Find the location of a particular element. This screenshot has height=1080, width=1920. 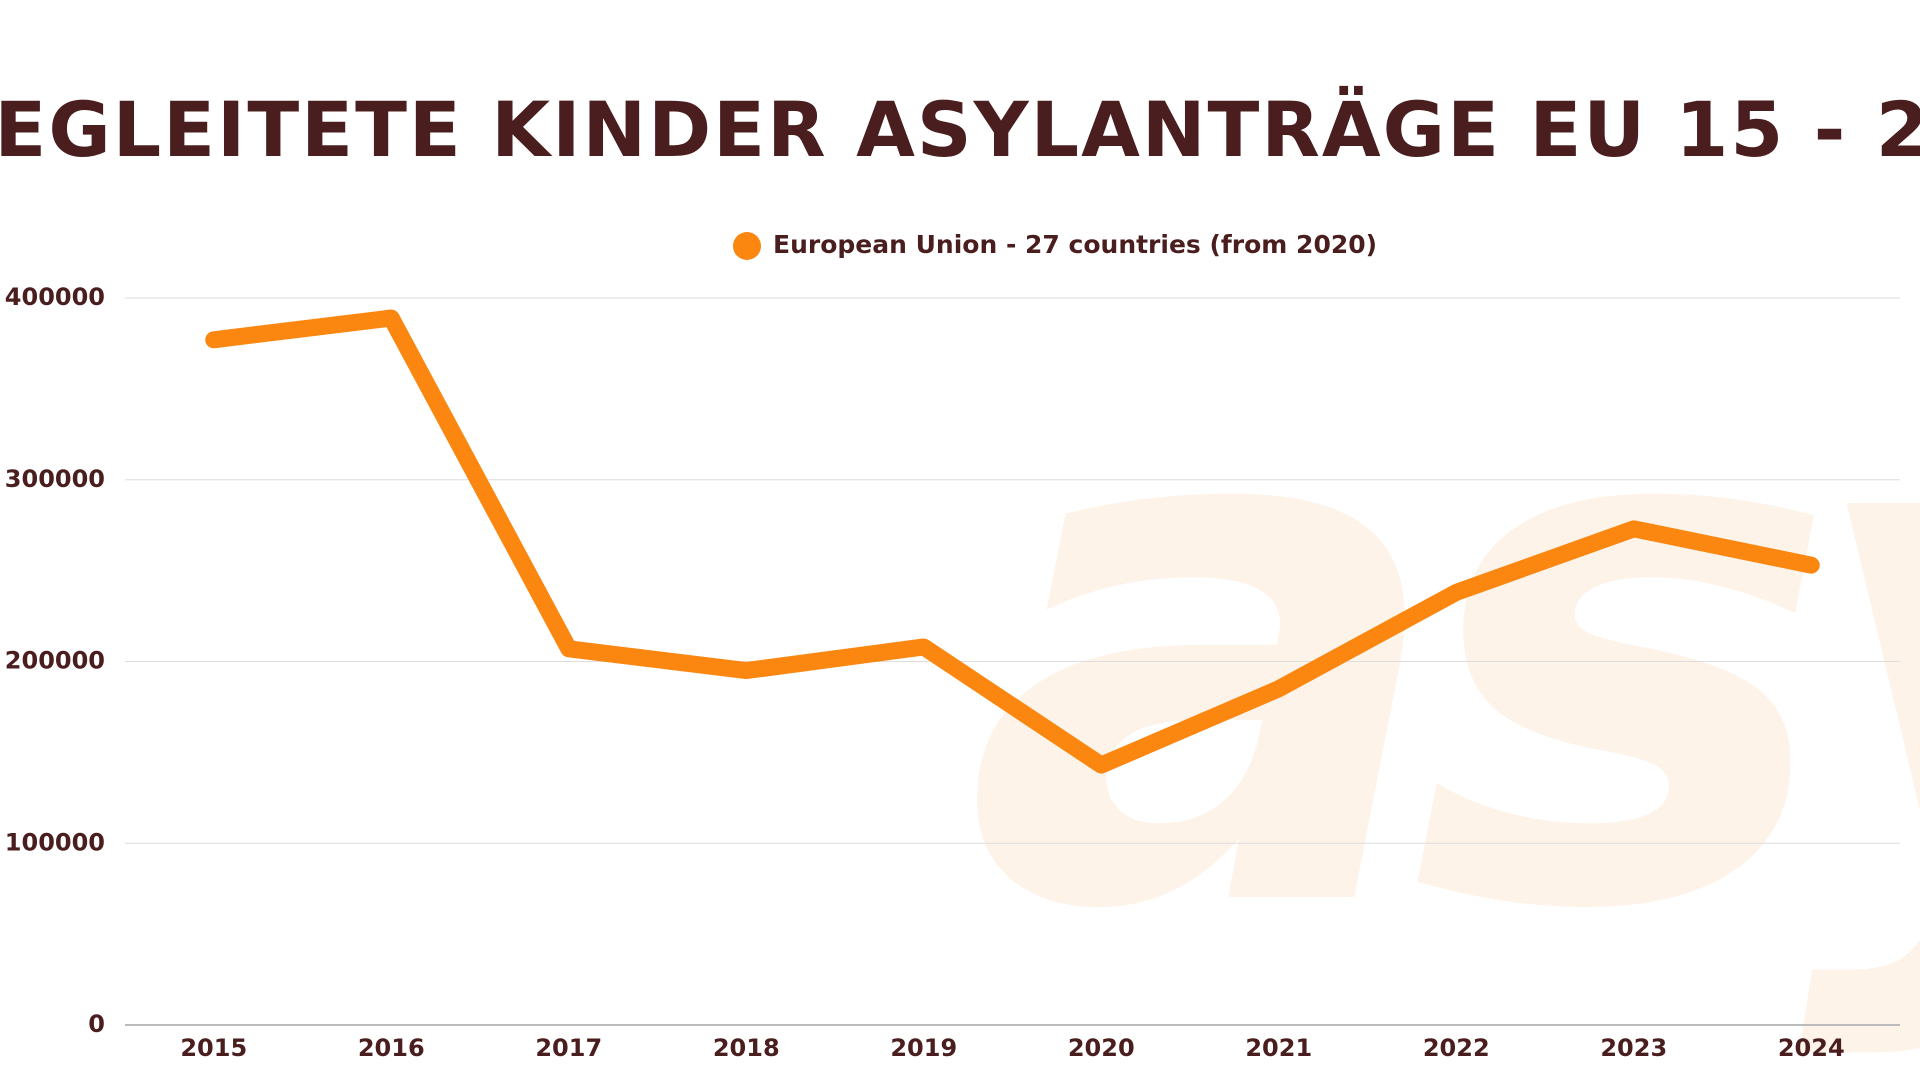

legend-marker is located at coordinates (747, 246).